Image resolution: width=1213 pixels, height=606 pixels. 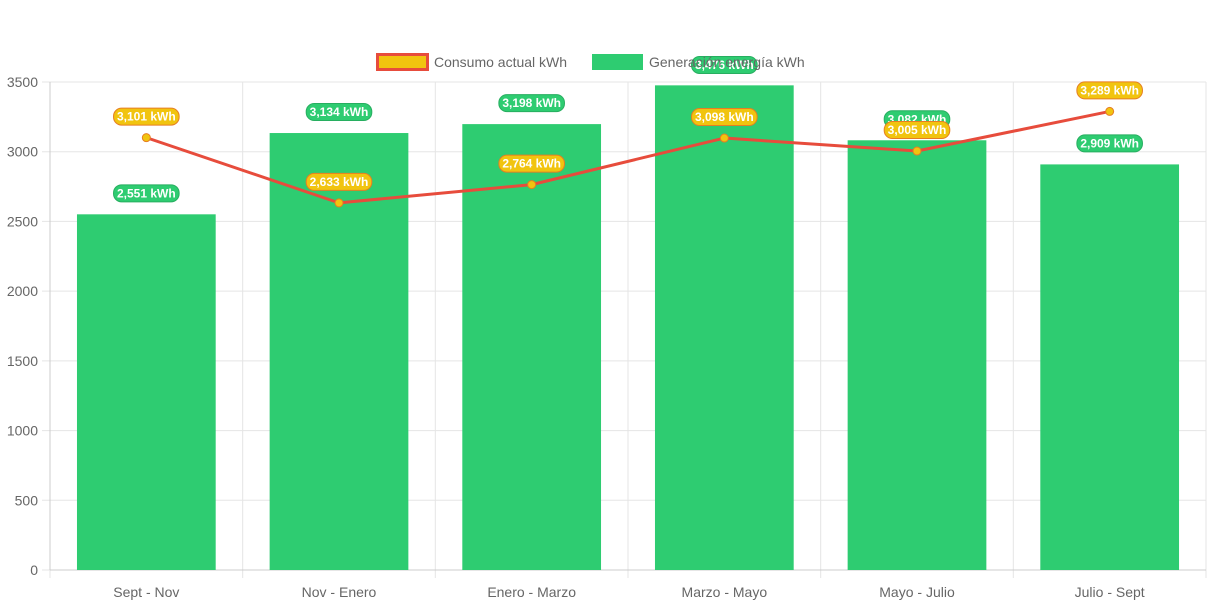 I want to click on bar-value-label-text: 3,198 kWh, so click(x=531, y=103).